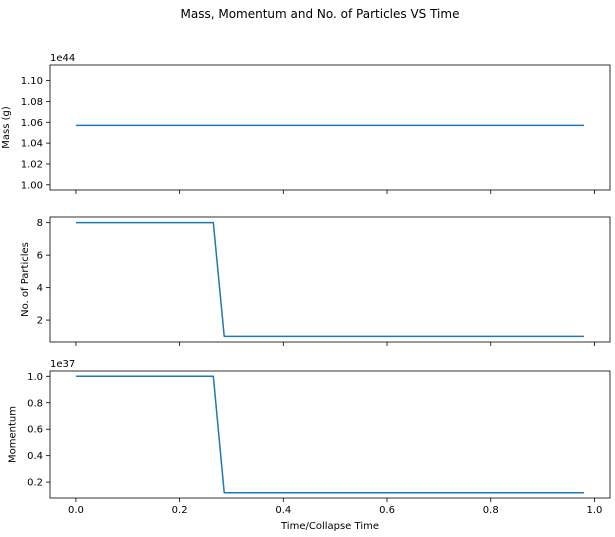 This screenshot has width=615, height=537. What do you see at coordinates (40, 321) in the screenshot?
I see `particles-y-tick-label: 2` at bounding box center [40, 321].